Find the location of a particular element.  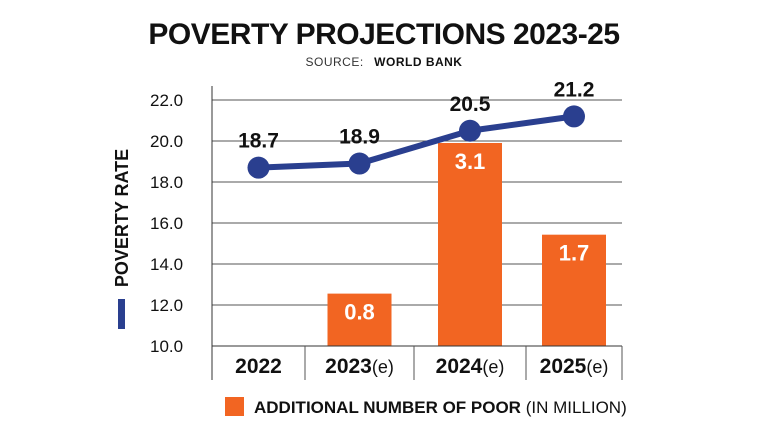

y-tick-label: 20.0 is located at coordinates (166, 141).